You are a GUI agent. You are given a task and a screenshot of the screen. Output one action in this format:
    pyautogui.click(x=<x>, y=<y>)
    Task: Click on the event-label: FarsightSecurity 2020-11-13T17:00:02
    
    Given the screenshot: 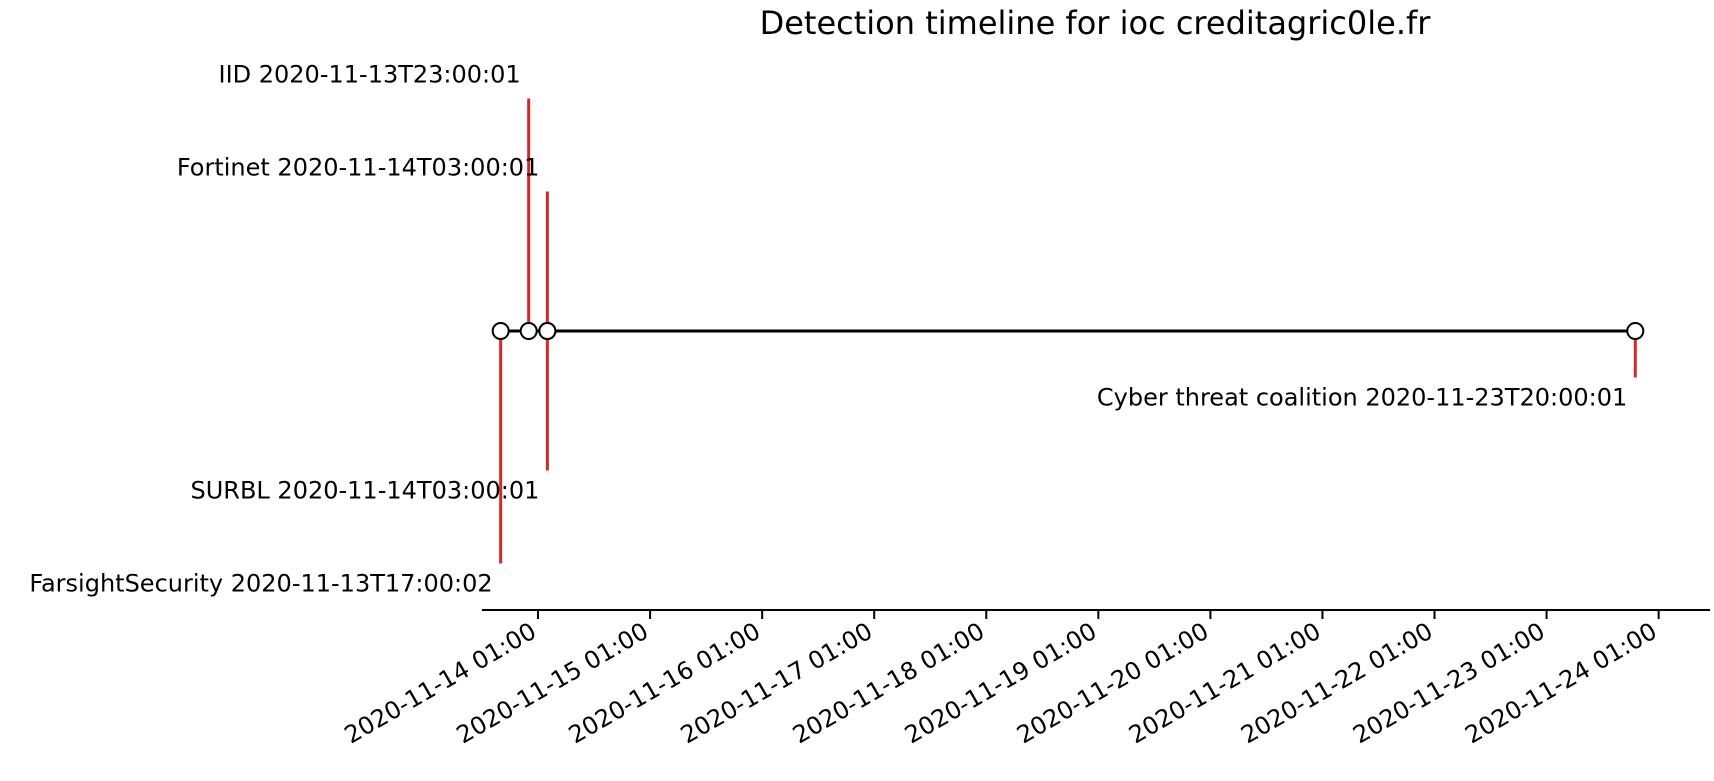 What is the action you would take?
    pyautogui.click(x=260, y=584)
    